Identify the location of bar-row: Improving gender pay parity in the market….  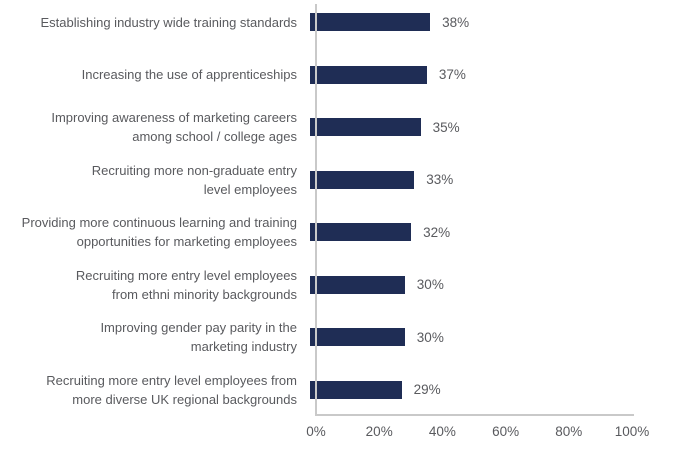
(344, 337).